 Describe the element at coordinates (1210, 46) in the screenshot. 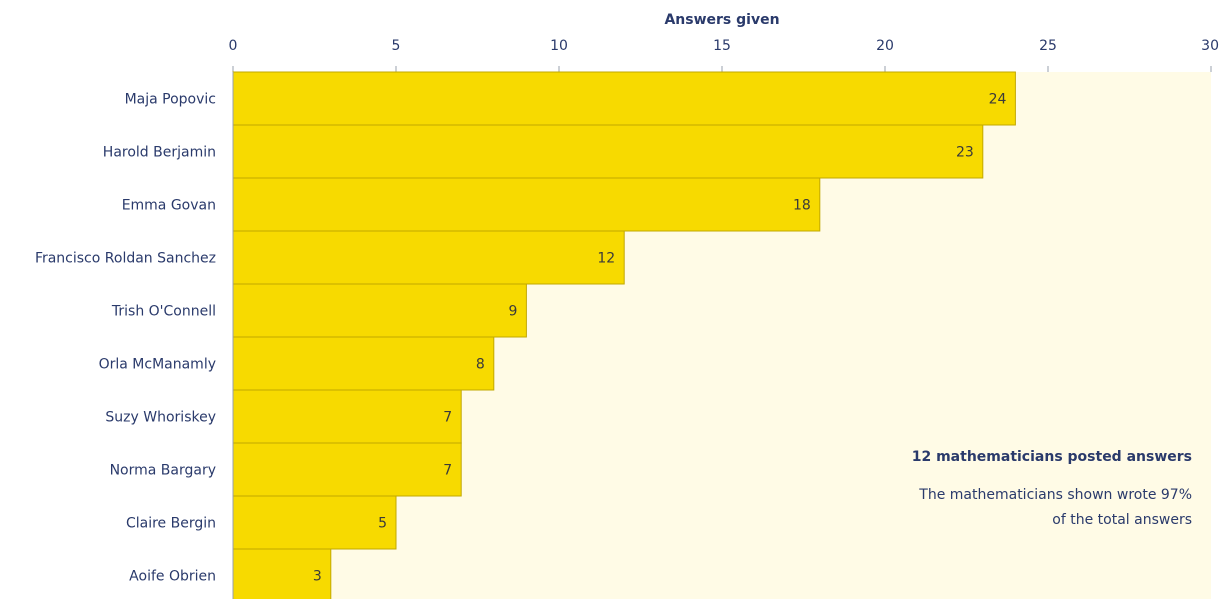

I see `x-tick-label: 30` at that location.